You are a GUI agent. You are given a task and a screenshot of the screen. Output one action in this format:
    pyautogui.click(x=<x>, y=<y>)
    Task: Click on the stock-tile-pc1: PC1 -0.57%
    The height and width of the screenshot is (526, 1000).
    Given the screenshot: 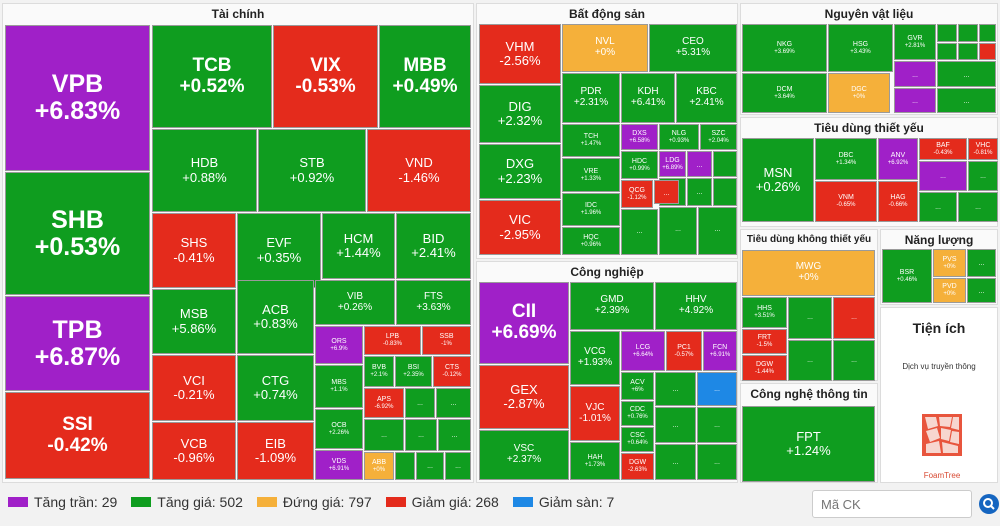 What is the action you would take?
    pyautogui.click(x=684, y=351)
    